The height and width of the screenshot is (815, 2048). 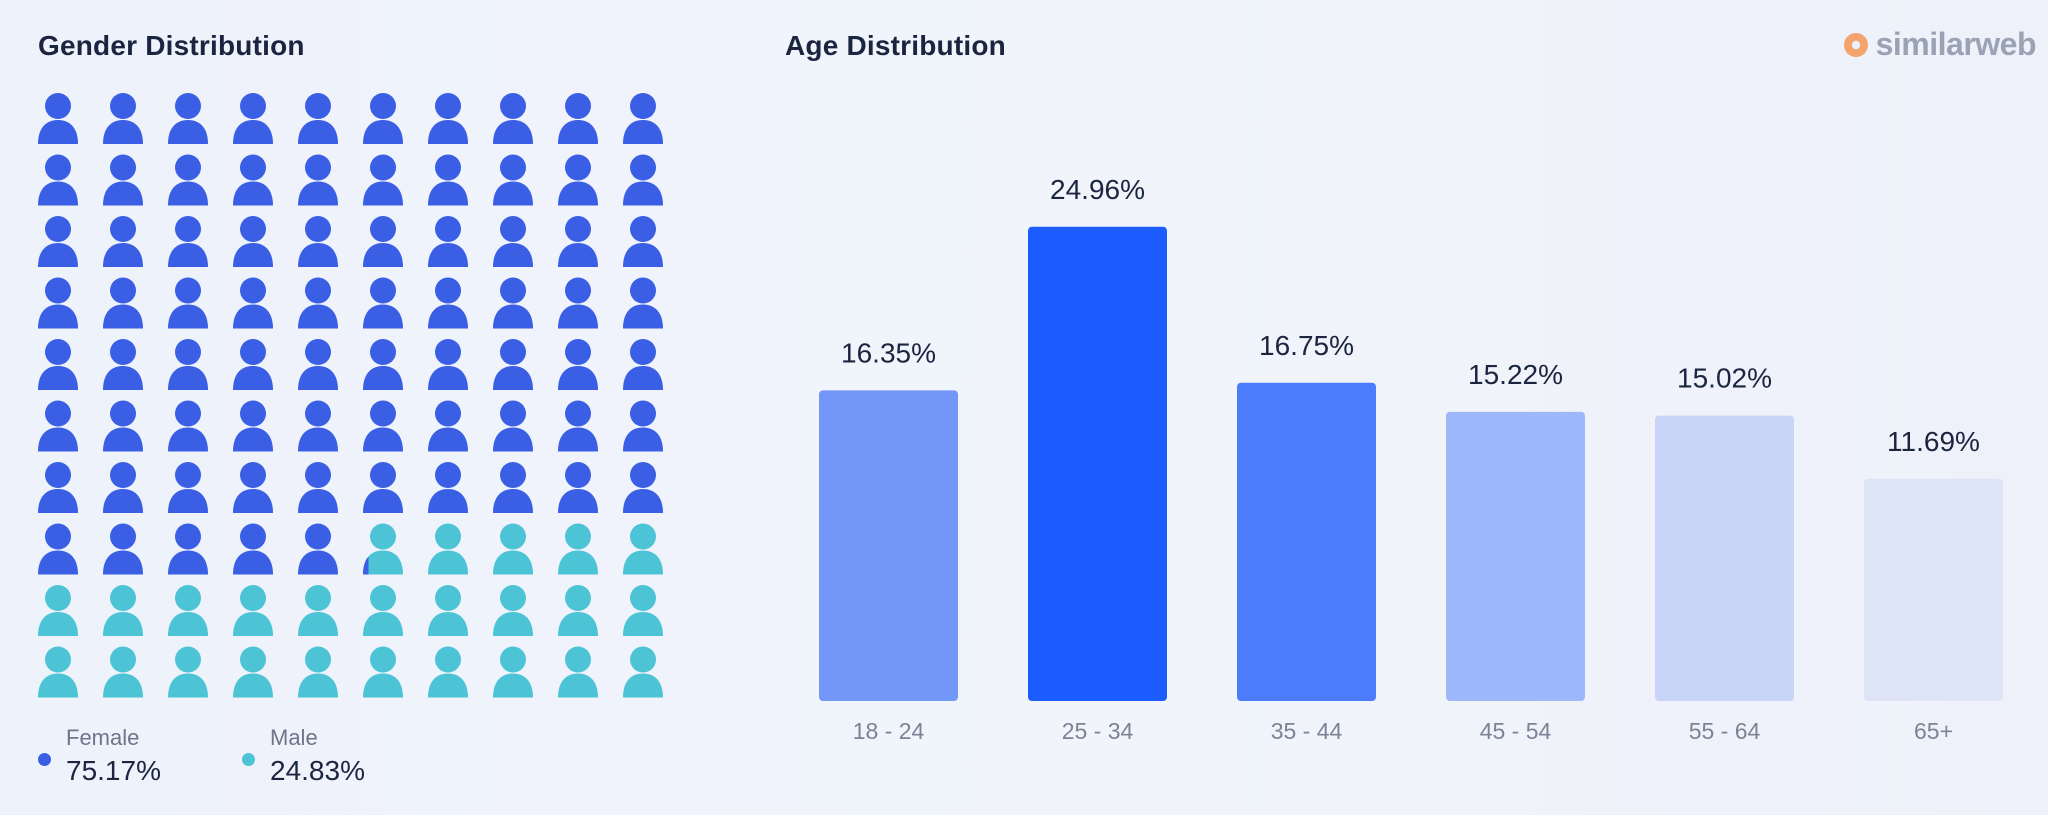 I want to click on age-category-label: 45 - 54, so click(x=1516, y=731).